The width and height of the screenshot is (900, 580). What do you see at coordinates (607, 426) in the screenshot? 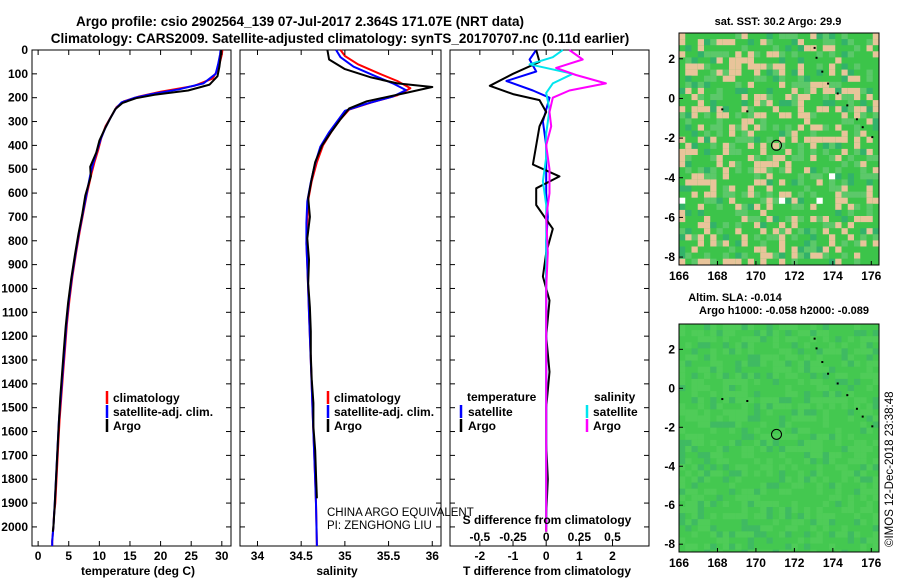
I see `legend-s-argo-label: Argo` at bounding box center [607, 426].